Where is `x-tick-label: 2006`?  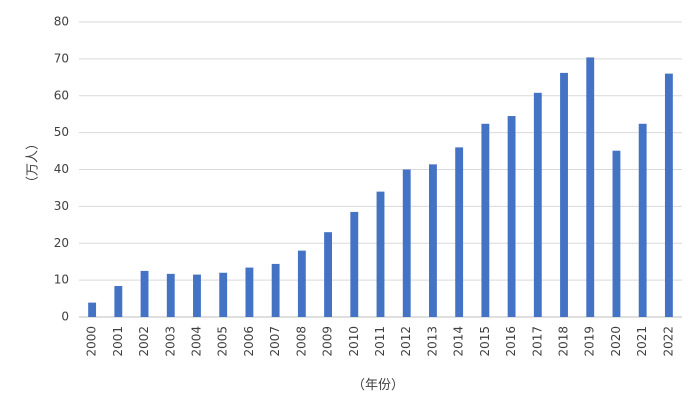
x-tick-label: 2006 is located at coordinates (249, 341).